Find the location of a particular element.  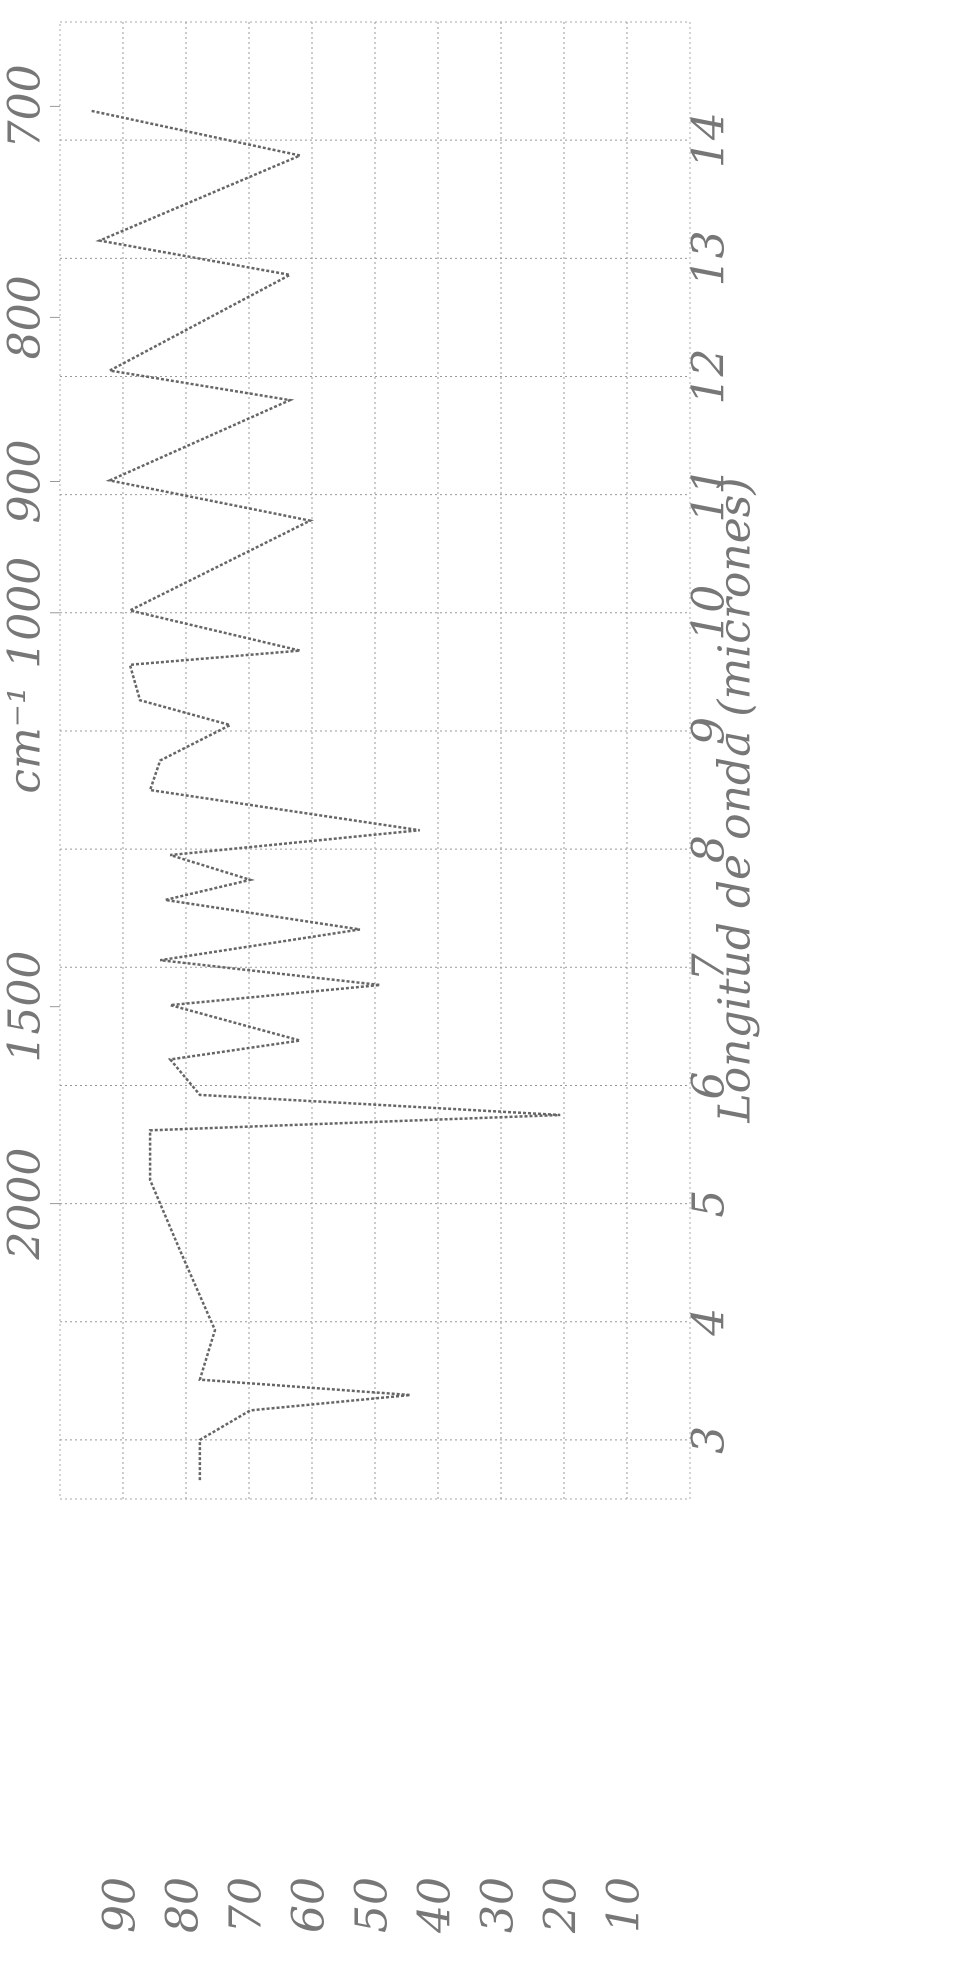

x-tick-label: 4 is located at coordinates (709, 1322).